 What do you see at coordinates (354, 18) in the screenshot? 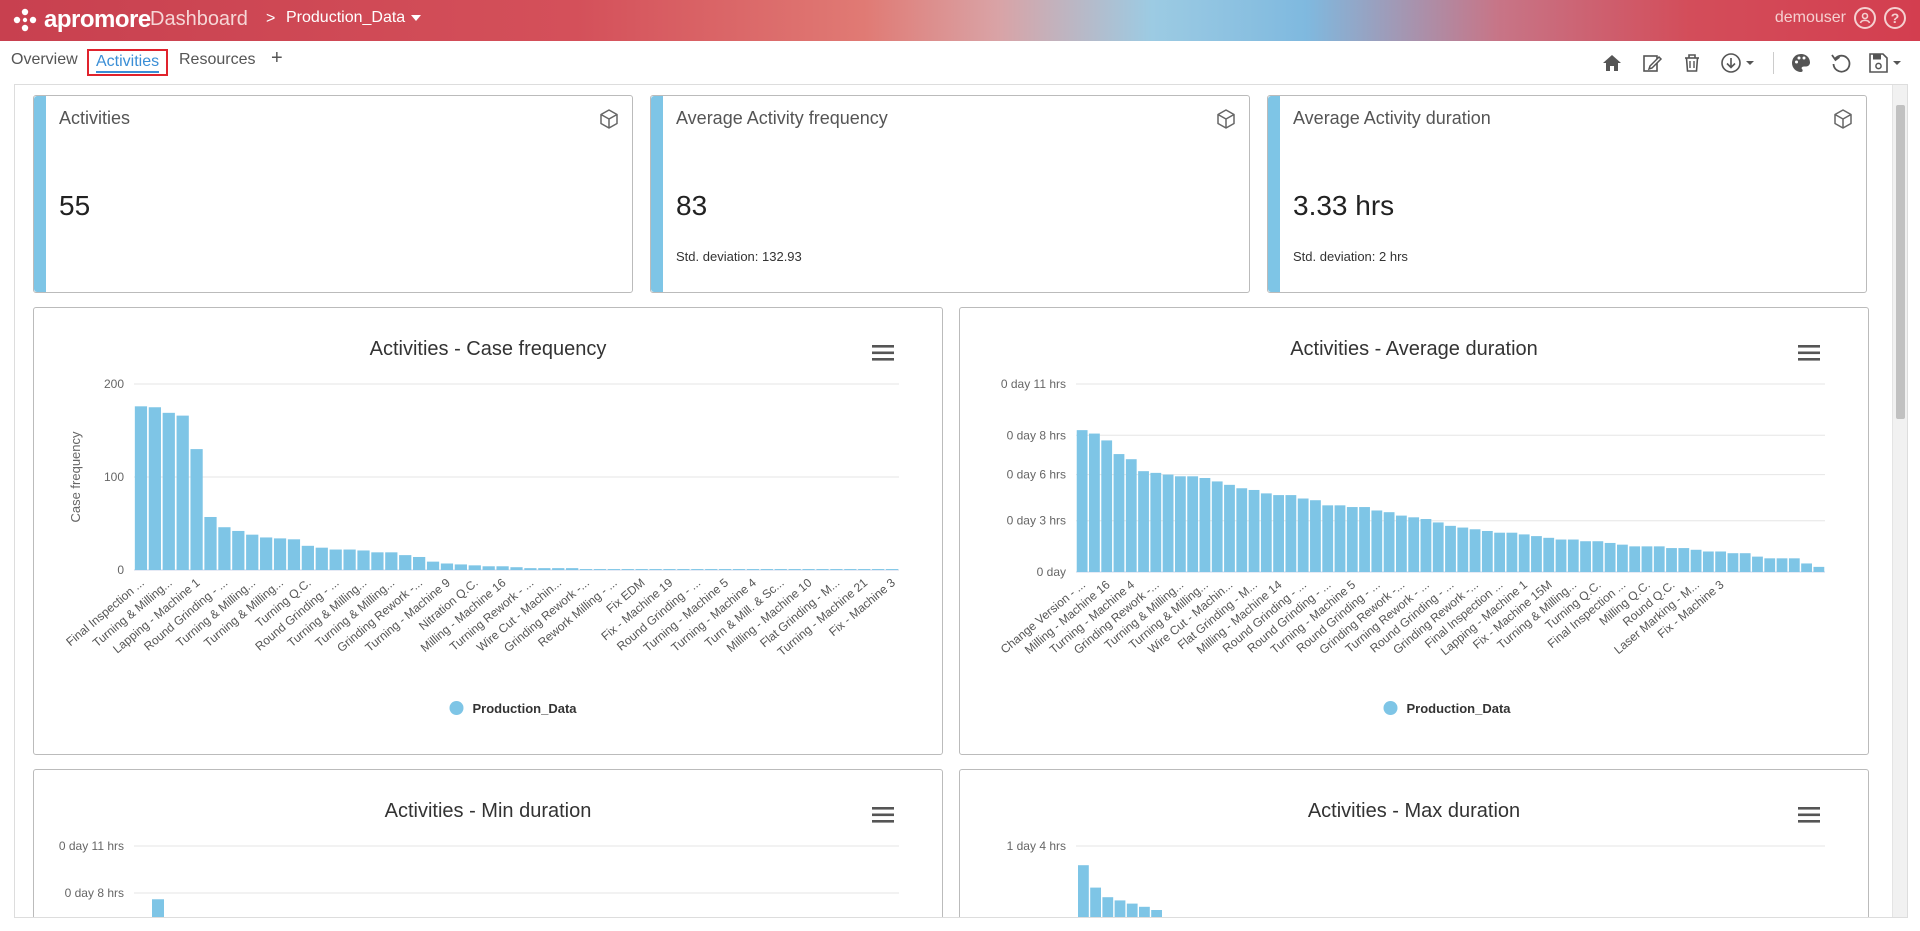
I see `log-selector: Production_Data` at bounding box center [354, 18].